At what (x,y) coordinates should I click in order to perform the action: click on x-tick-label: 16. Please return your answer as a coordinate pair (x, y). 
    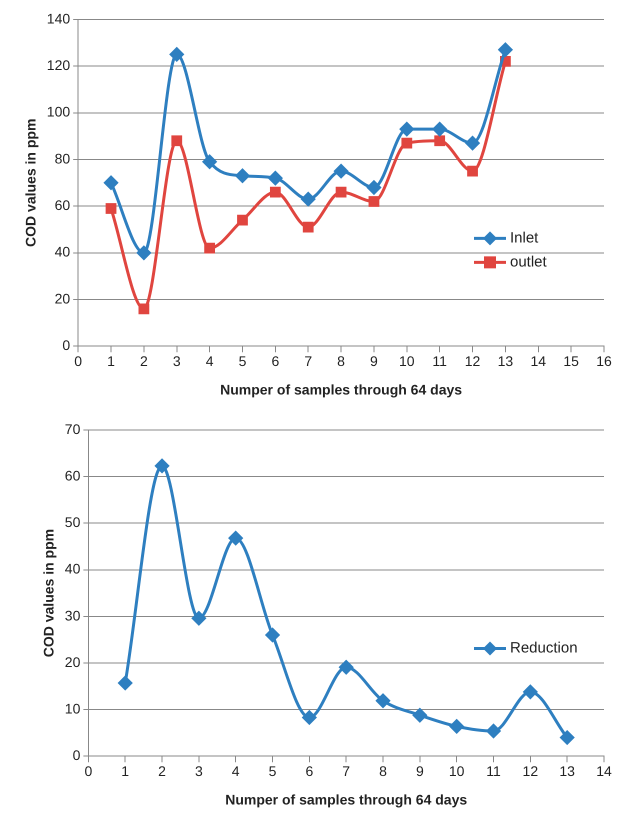
    Looking at the image, I should click on (604, 361).